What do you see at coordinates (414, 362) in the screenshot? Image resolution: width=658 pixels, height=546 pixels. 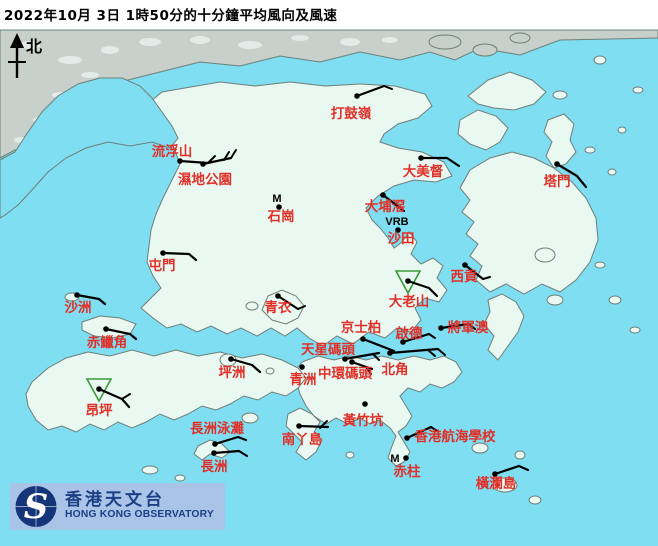 I see `station-north-point: 北角` at bounding box center [414, 362].